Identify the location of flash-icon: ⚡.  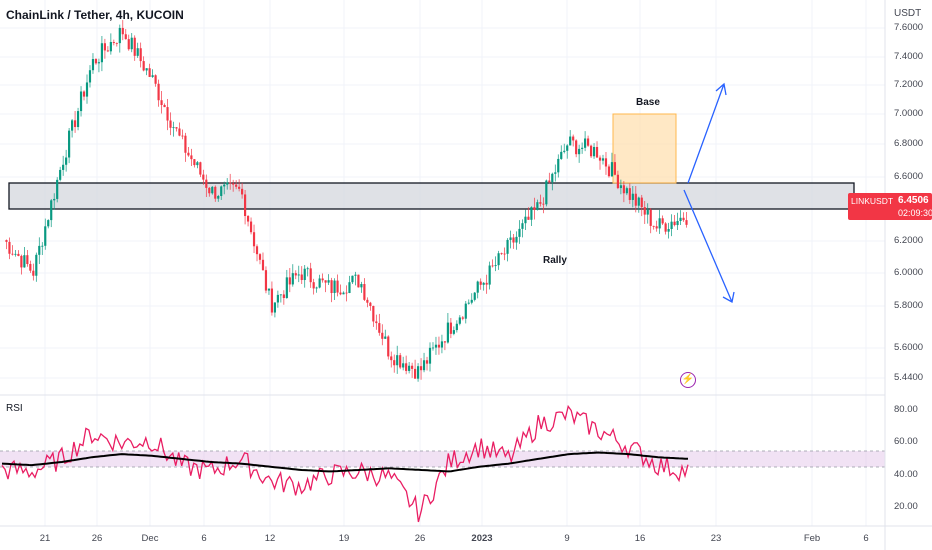
(688, 380).